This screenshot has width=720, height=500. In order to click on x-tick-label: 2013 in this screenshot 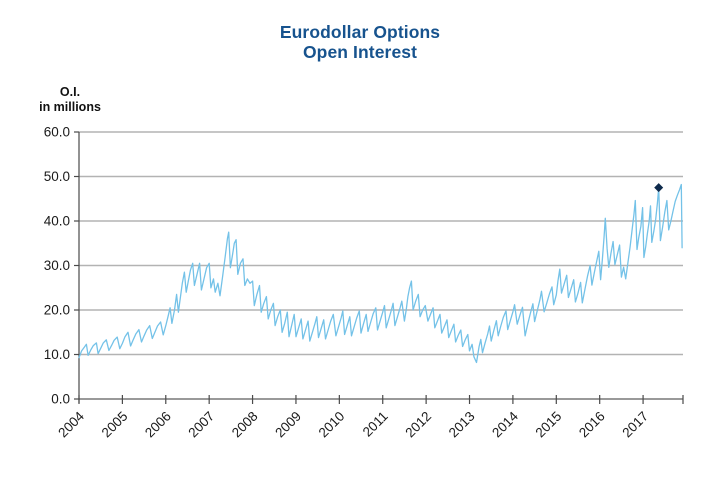, I will do `click(462, 425)`.